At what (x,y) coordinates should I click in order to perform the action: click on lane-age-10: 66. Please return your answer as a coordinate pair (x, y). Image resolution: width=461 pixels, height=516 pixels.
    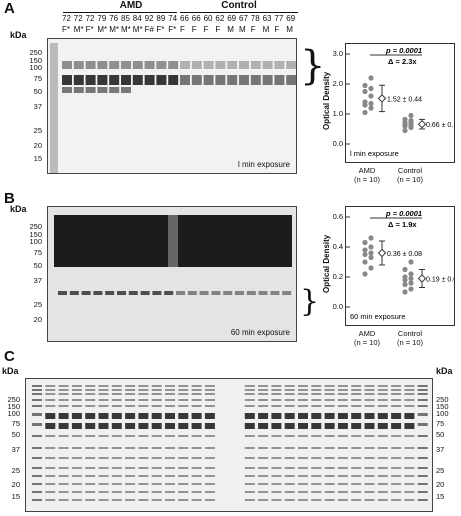
    Looking at the image, I should click on (184, 18).